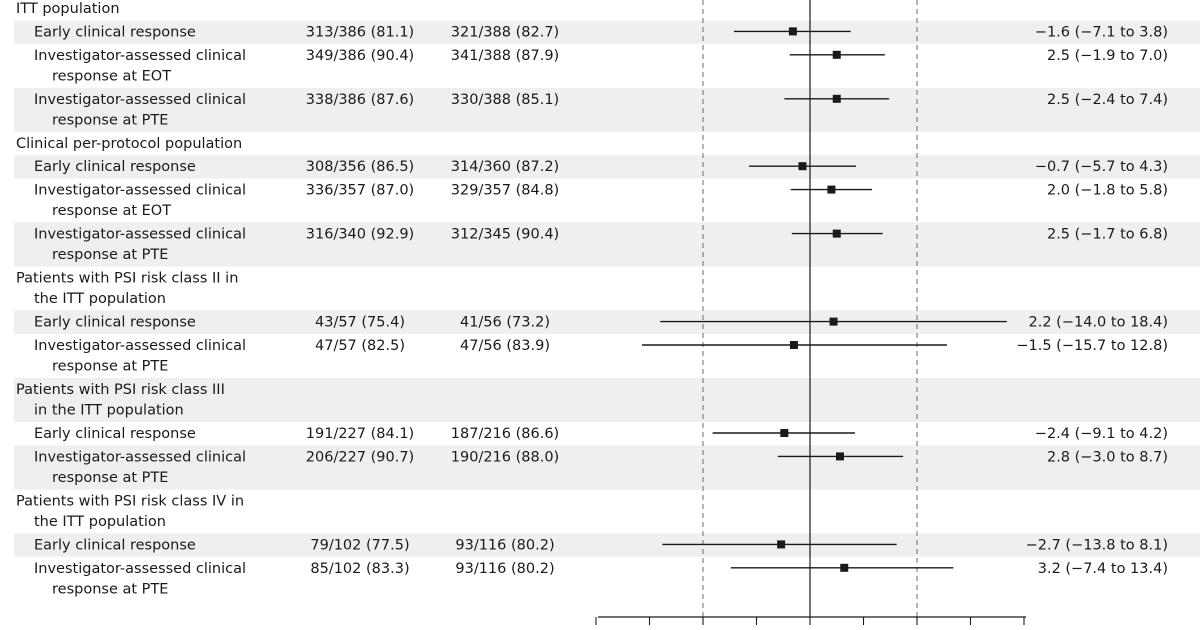  What do you see at coordinates (359, 569) in the screenshot?
I see `ceftaroline-count: 85/102 (83.3)` at bounding box center [359, 569].